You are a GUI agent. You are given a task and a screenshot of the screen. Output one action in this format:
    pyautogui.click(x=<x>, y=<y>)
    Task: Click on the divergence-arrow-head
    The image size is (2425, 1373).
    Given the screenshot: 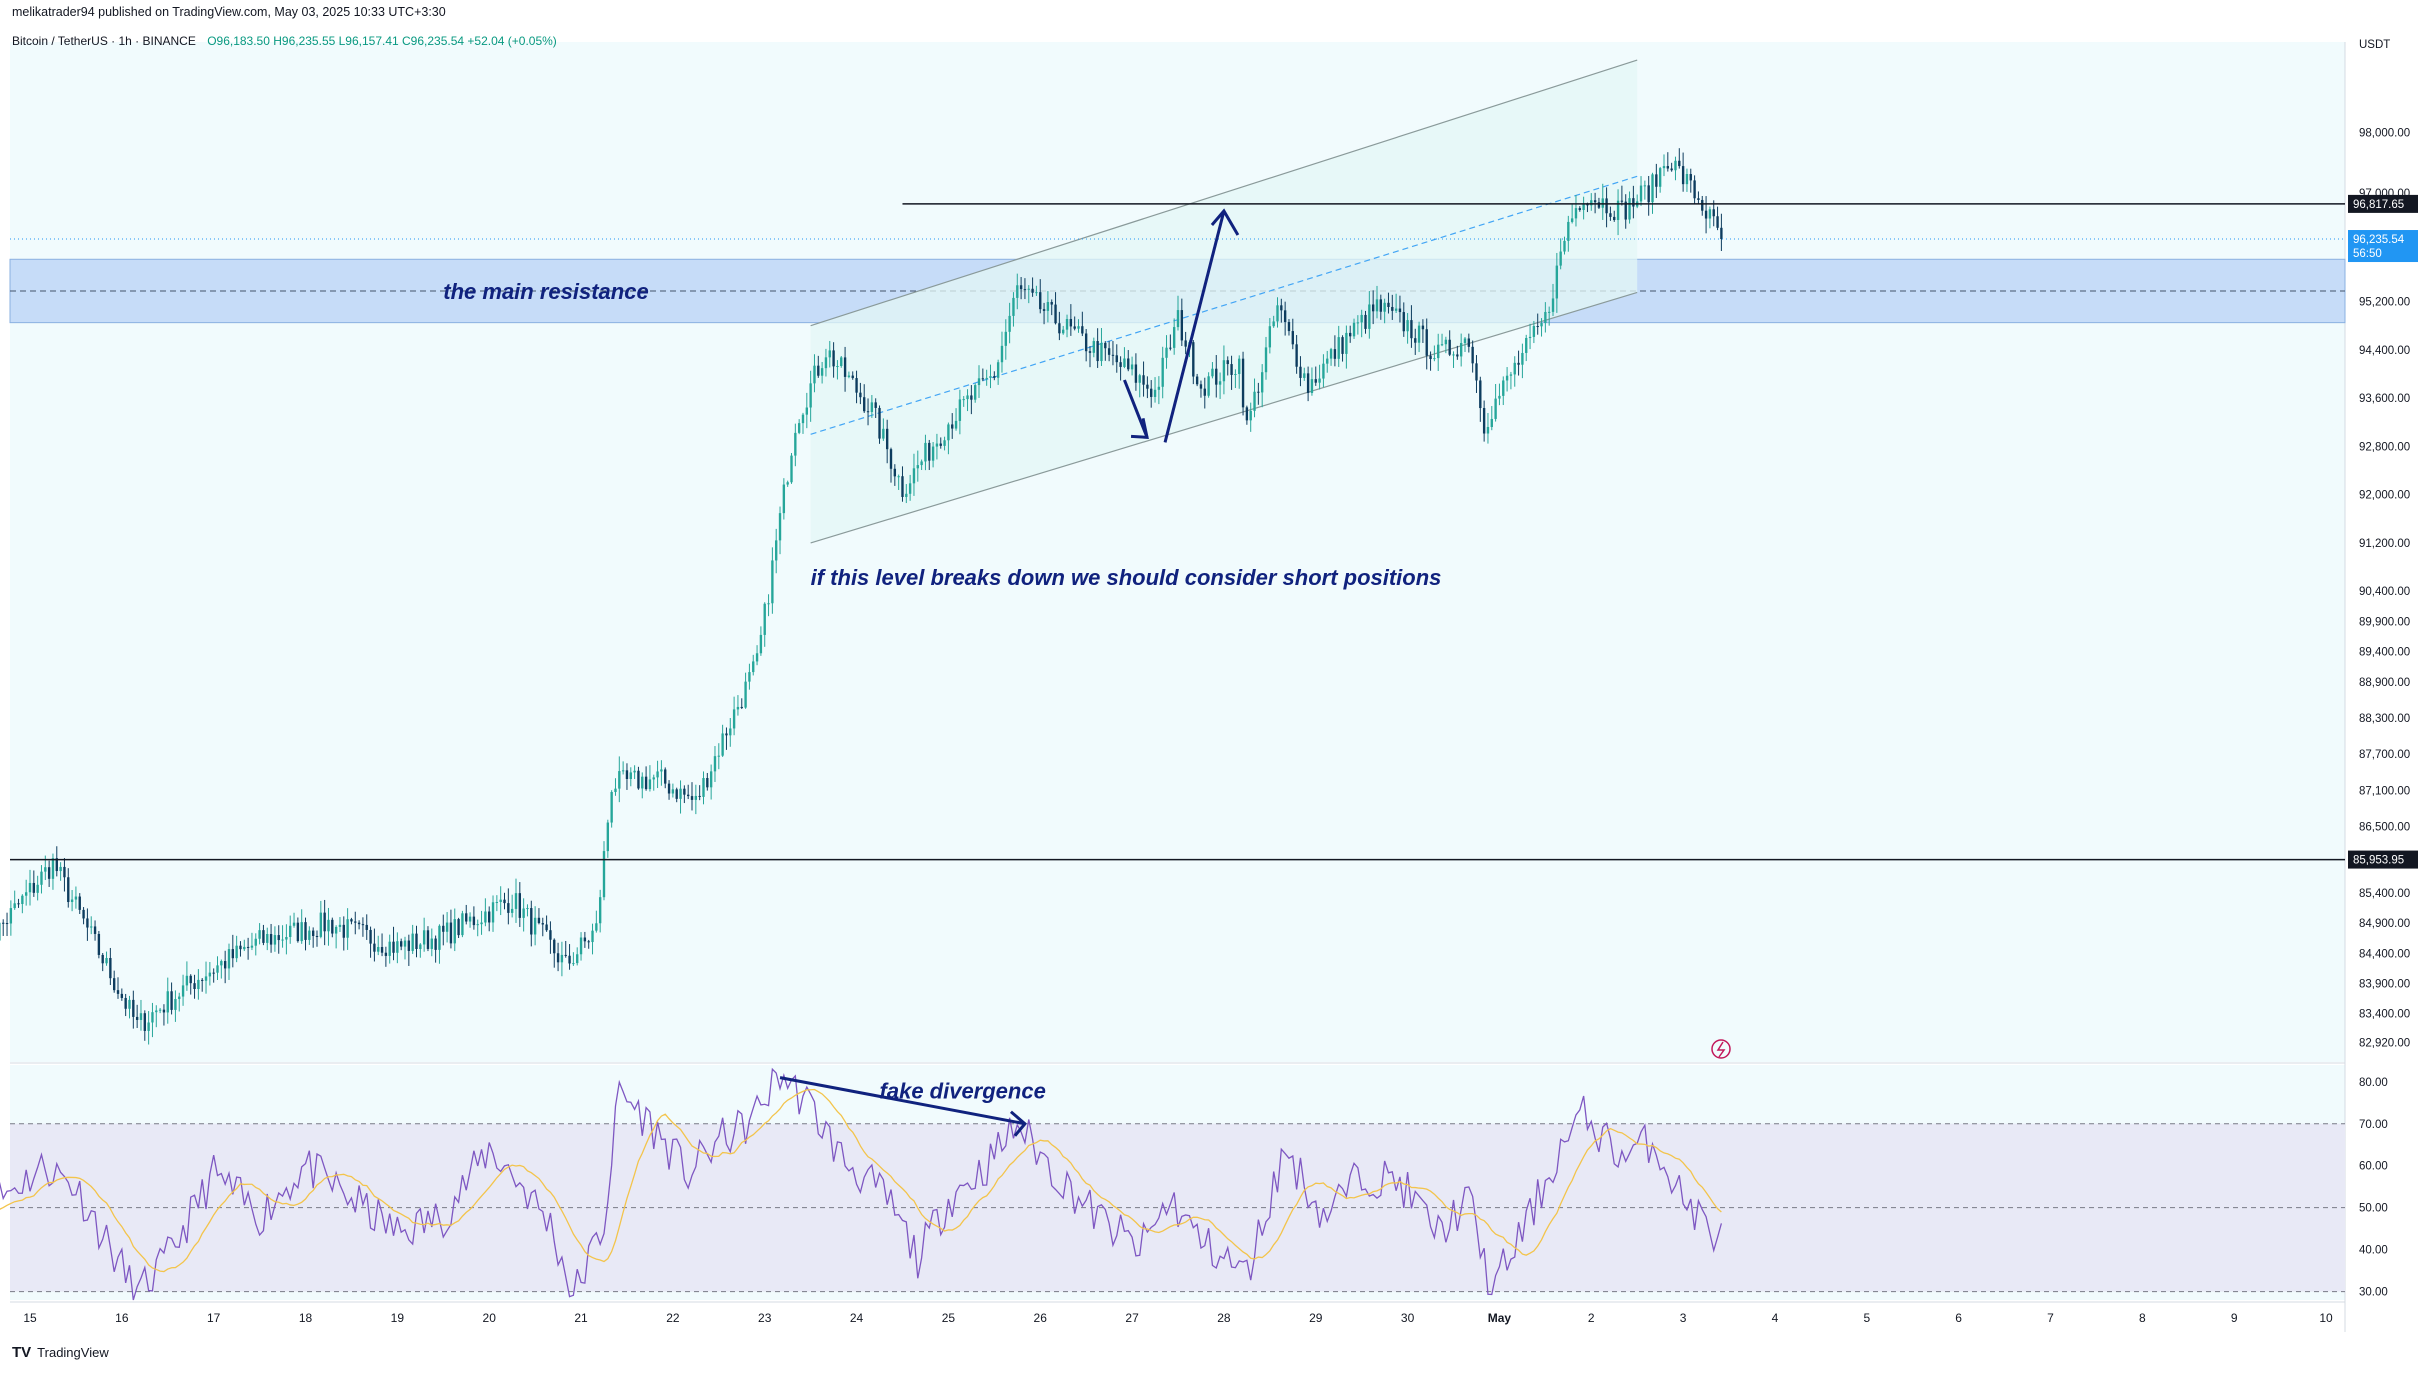 What is the action you would take?
    pyautogui.click(x=1018, y=1123)
    